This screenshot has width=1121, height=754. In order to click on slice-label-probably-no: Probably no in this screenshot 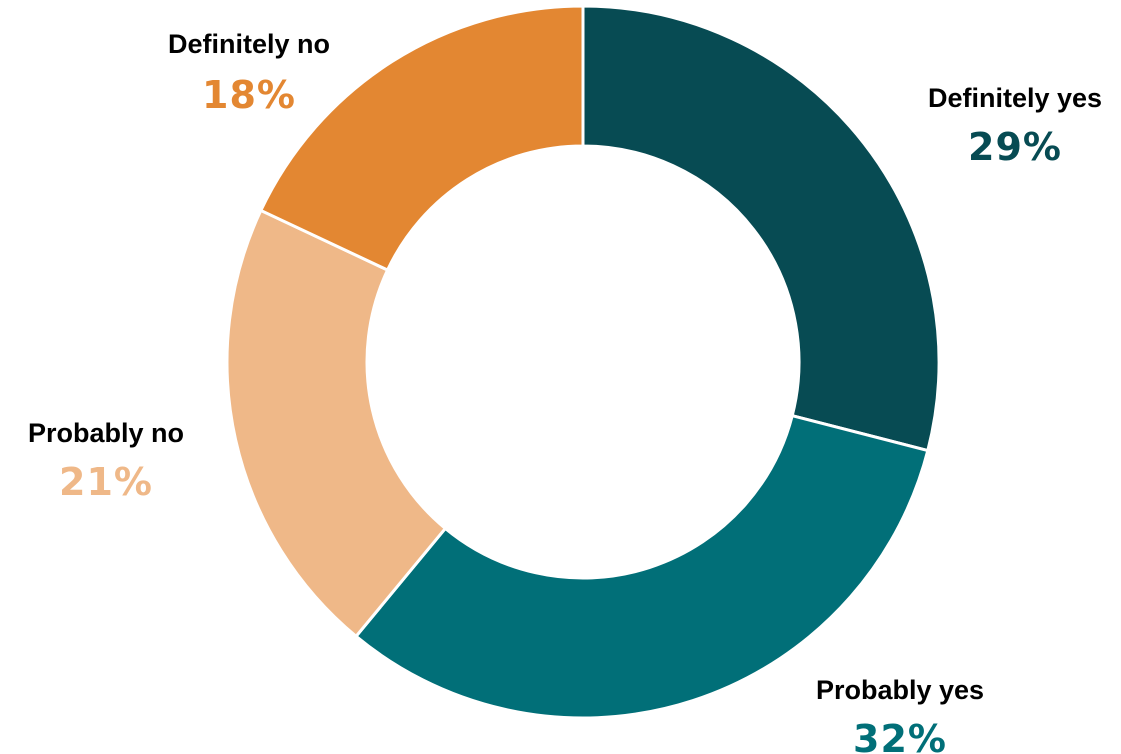, I will do `click(106, 433)`.